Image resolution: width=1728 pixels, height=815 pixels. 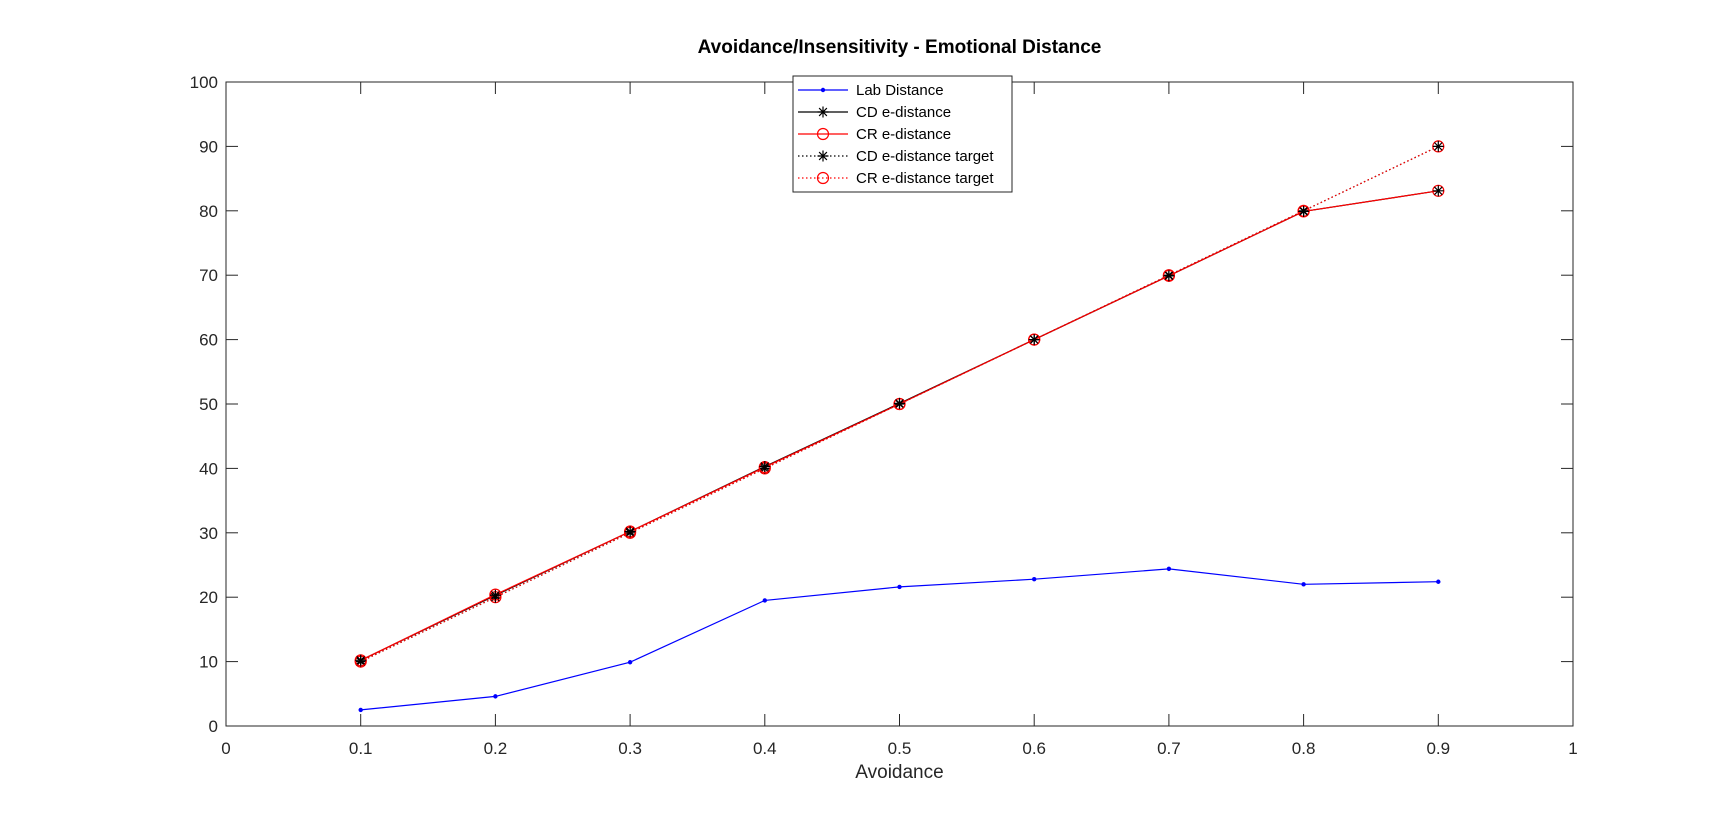 What do you see at coordinates (900, 90) in the screenshot?
I see `legend-entry-0: Lab Distance` at bounding box center [900, 90].